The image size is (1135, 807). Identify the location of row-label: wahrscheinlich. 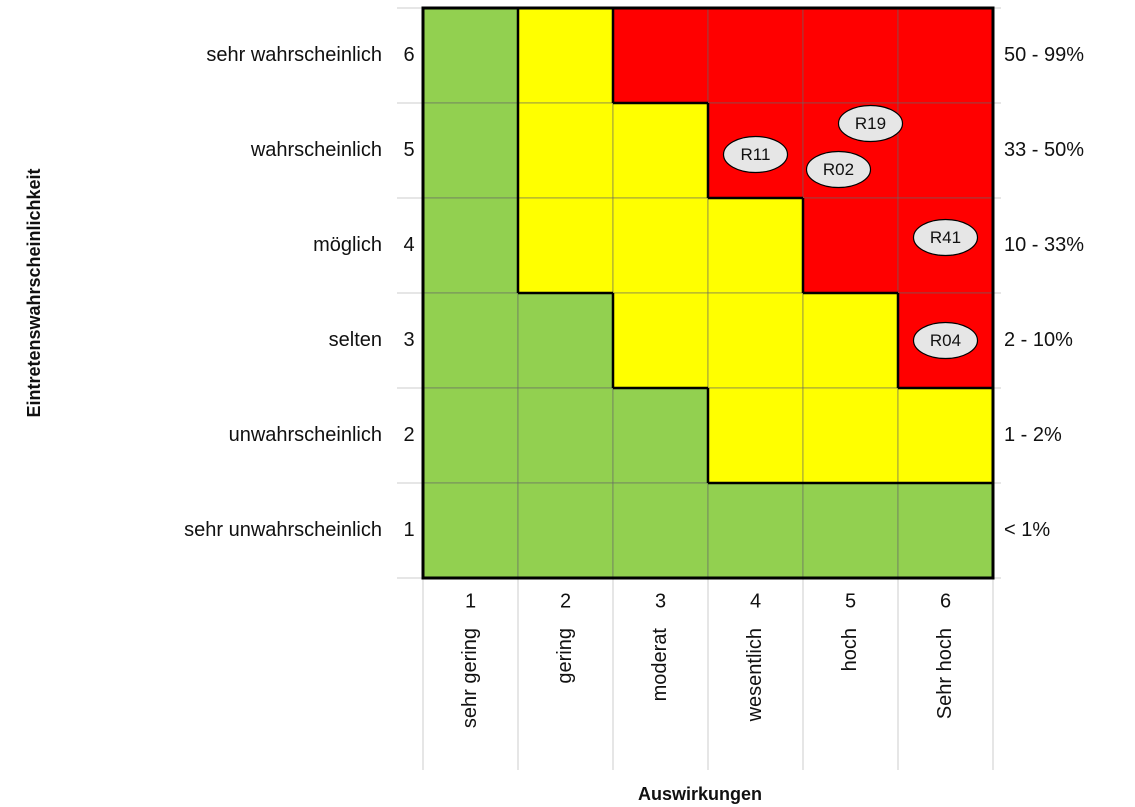
(316, 150).